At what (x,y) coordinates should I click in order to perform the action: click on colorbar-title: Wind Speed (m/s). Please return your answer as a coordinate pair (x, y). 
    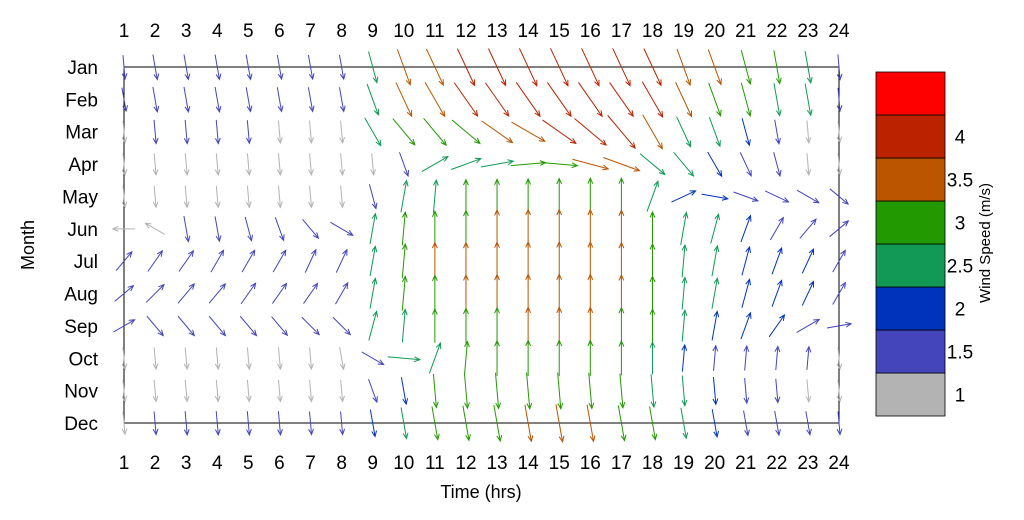
    Looking at the image, I should click on (985, 243).